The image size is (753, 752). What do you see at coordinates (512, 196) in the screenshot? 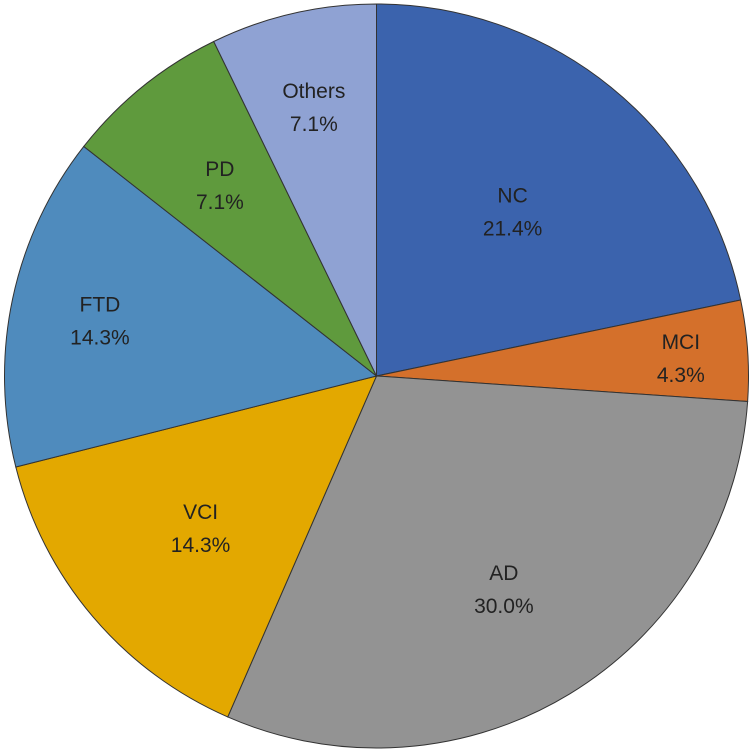
I see `slice-label-nc: NC` at bounding box center [512, 196].